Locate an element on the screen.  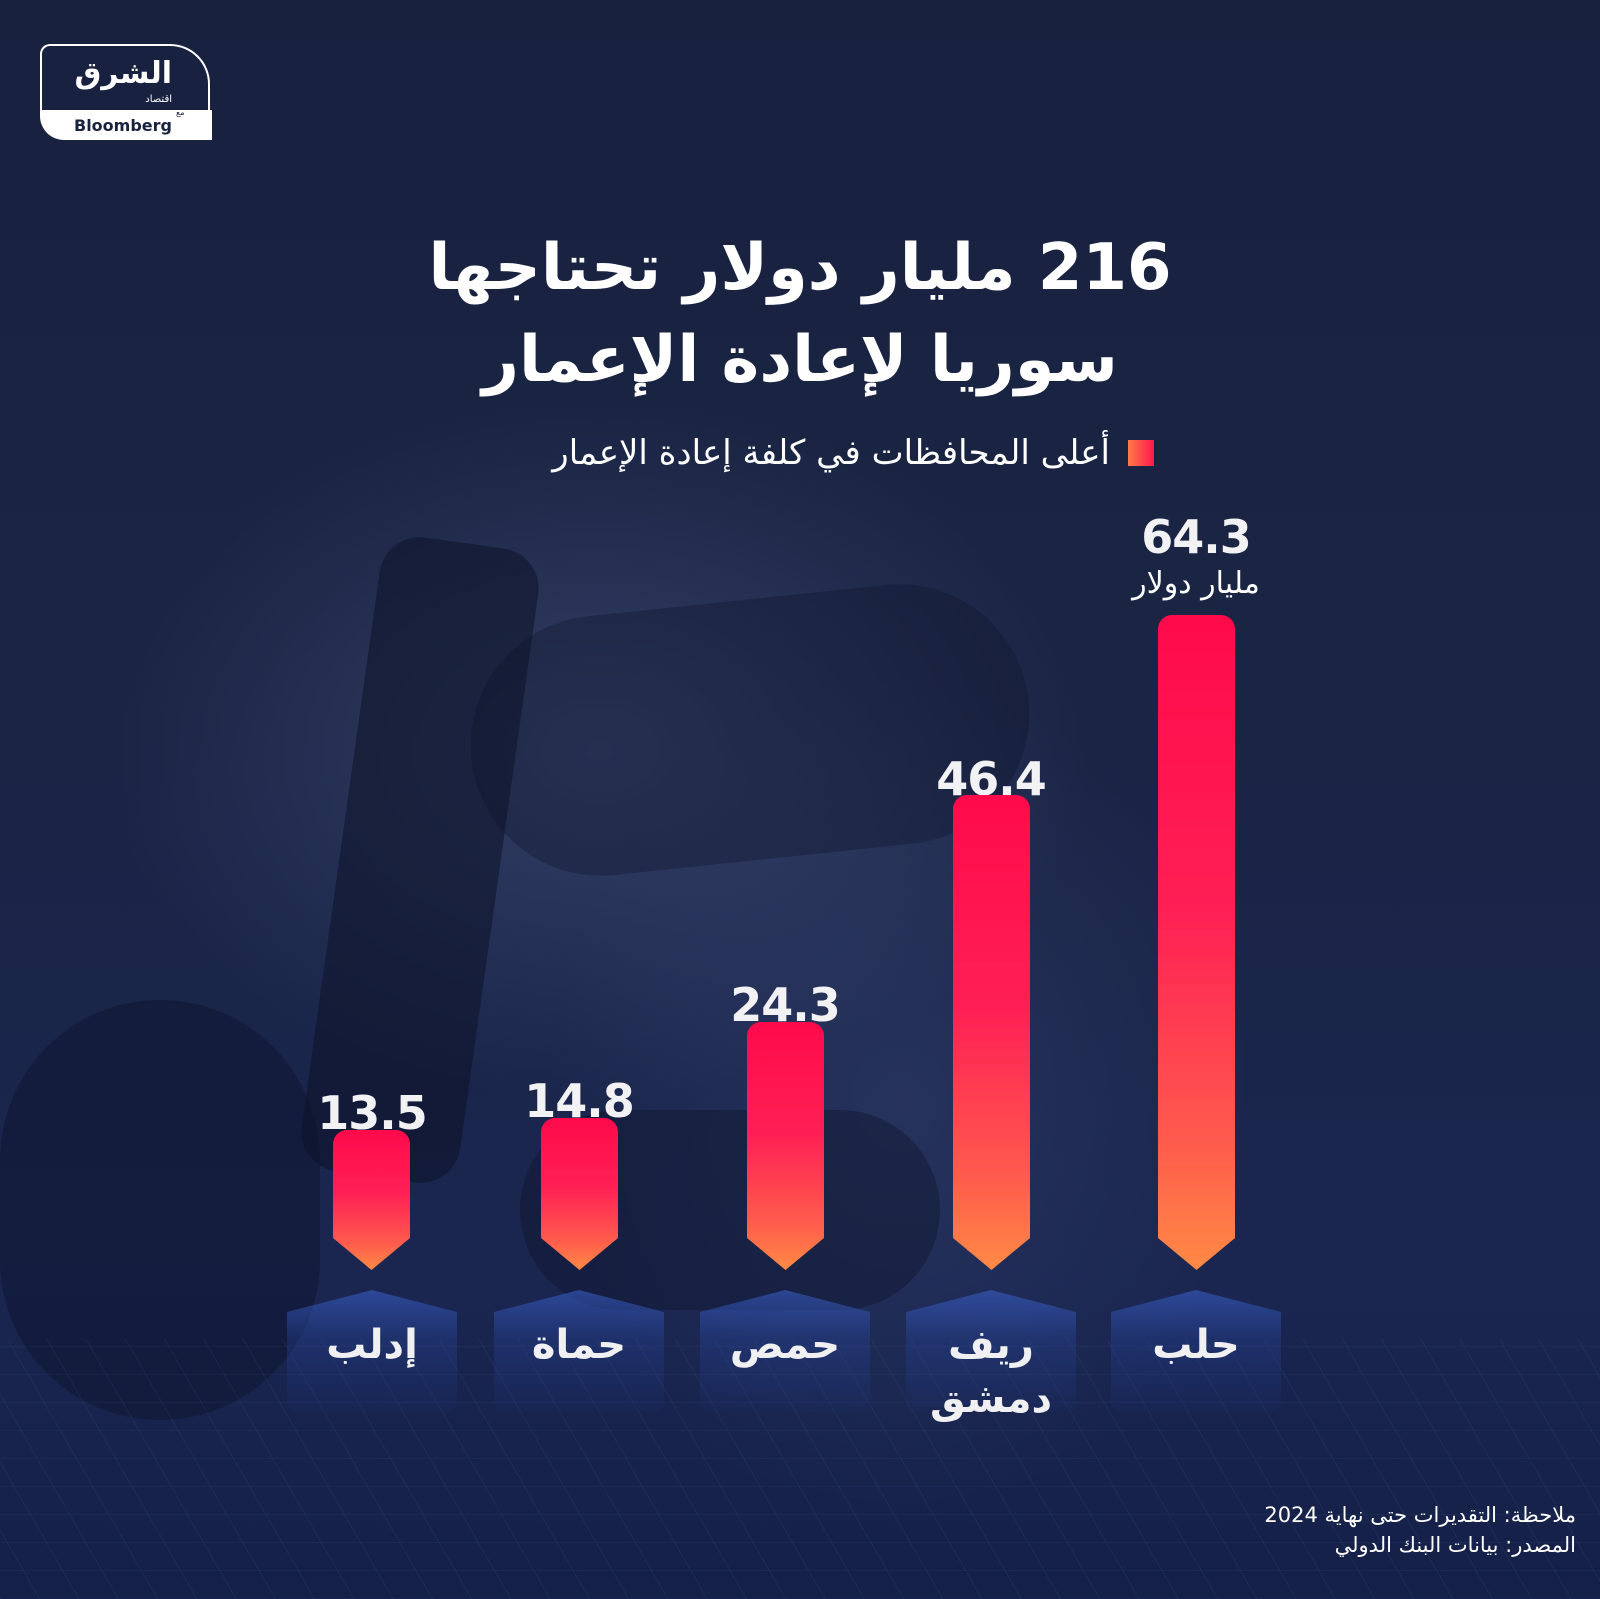
legend: أعلى المحافظات في كلفة إعادة الإعمار is located at coordinates (800, 453).